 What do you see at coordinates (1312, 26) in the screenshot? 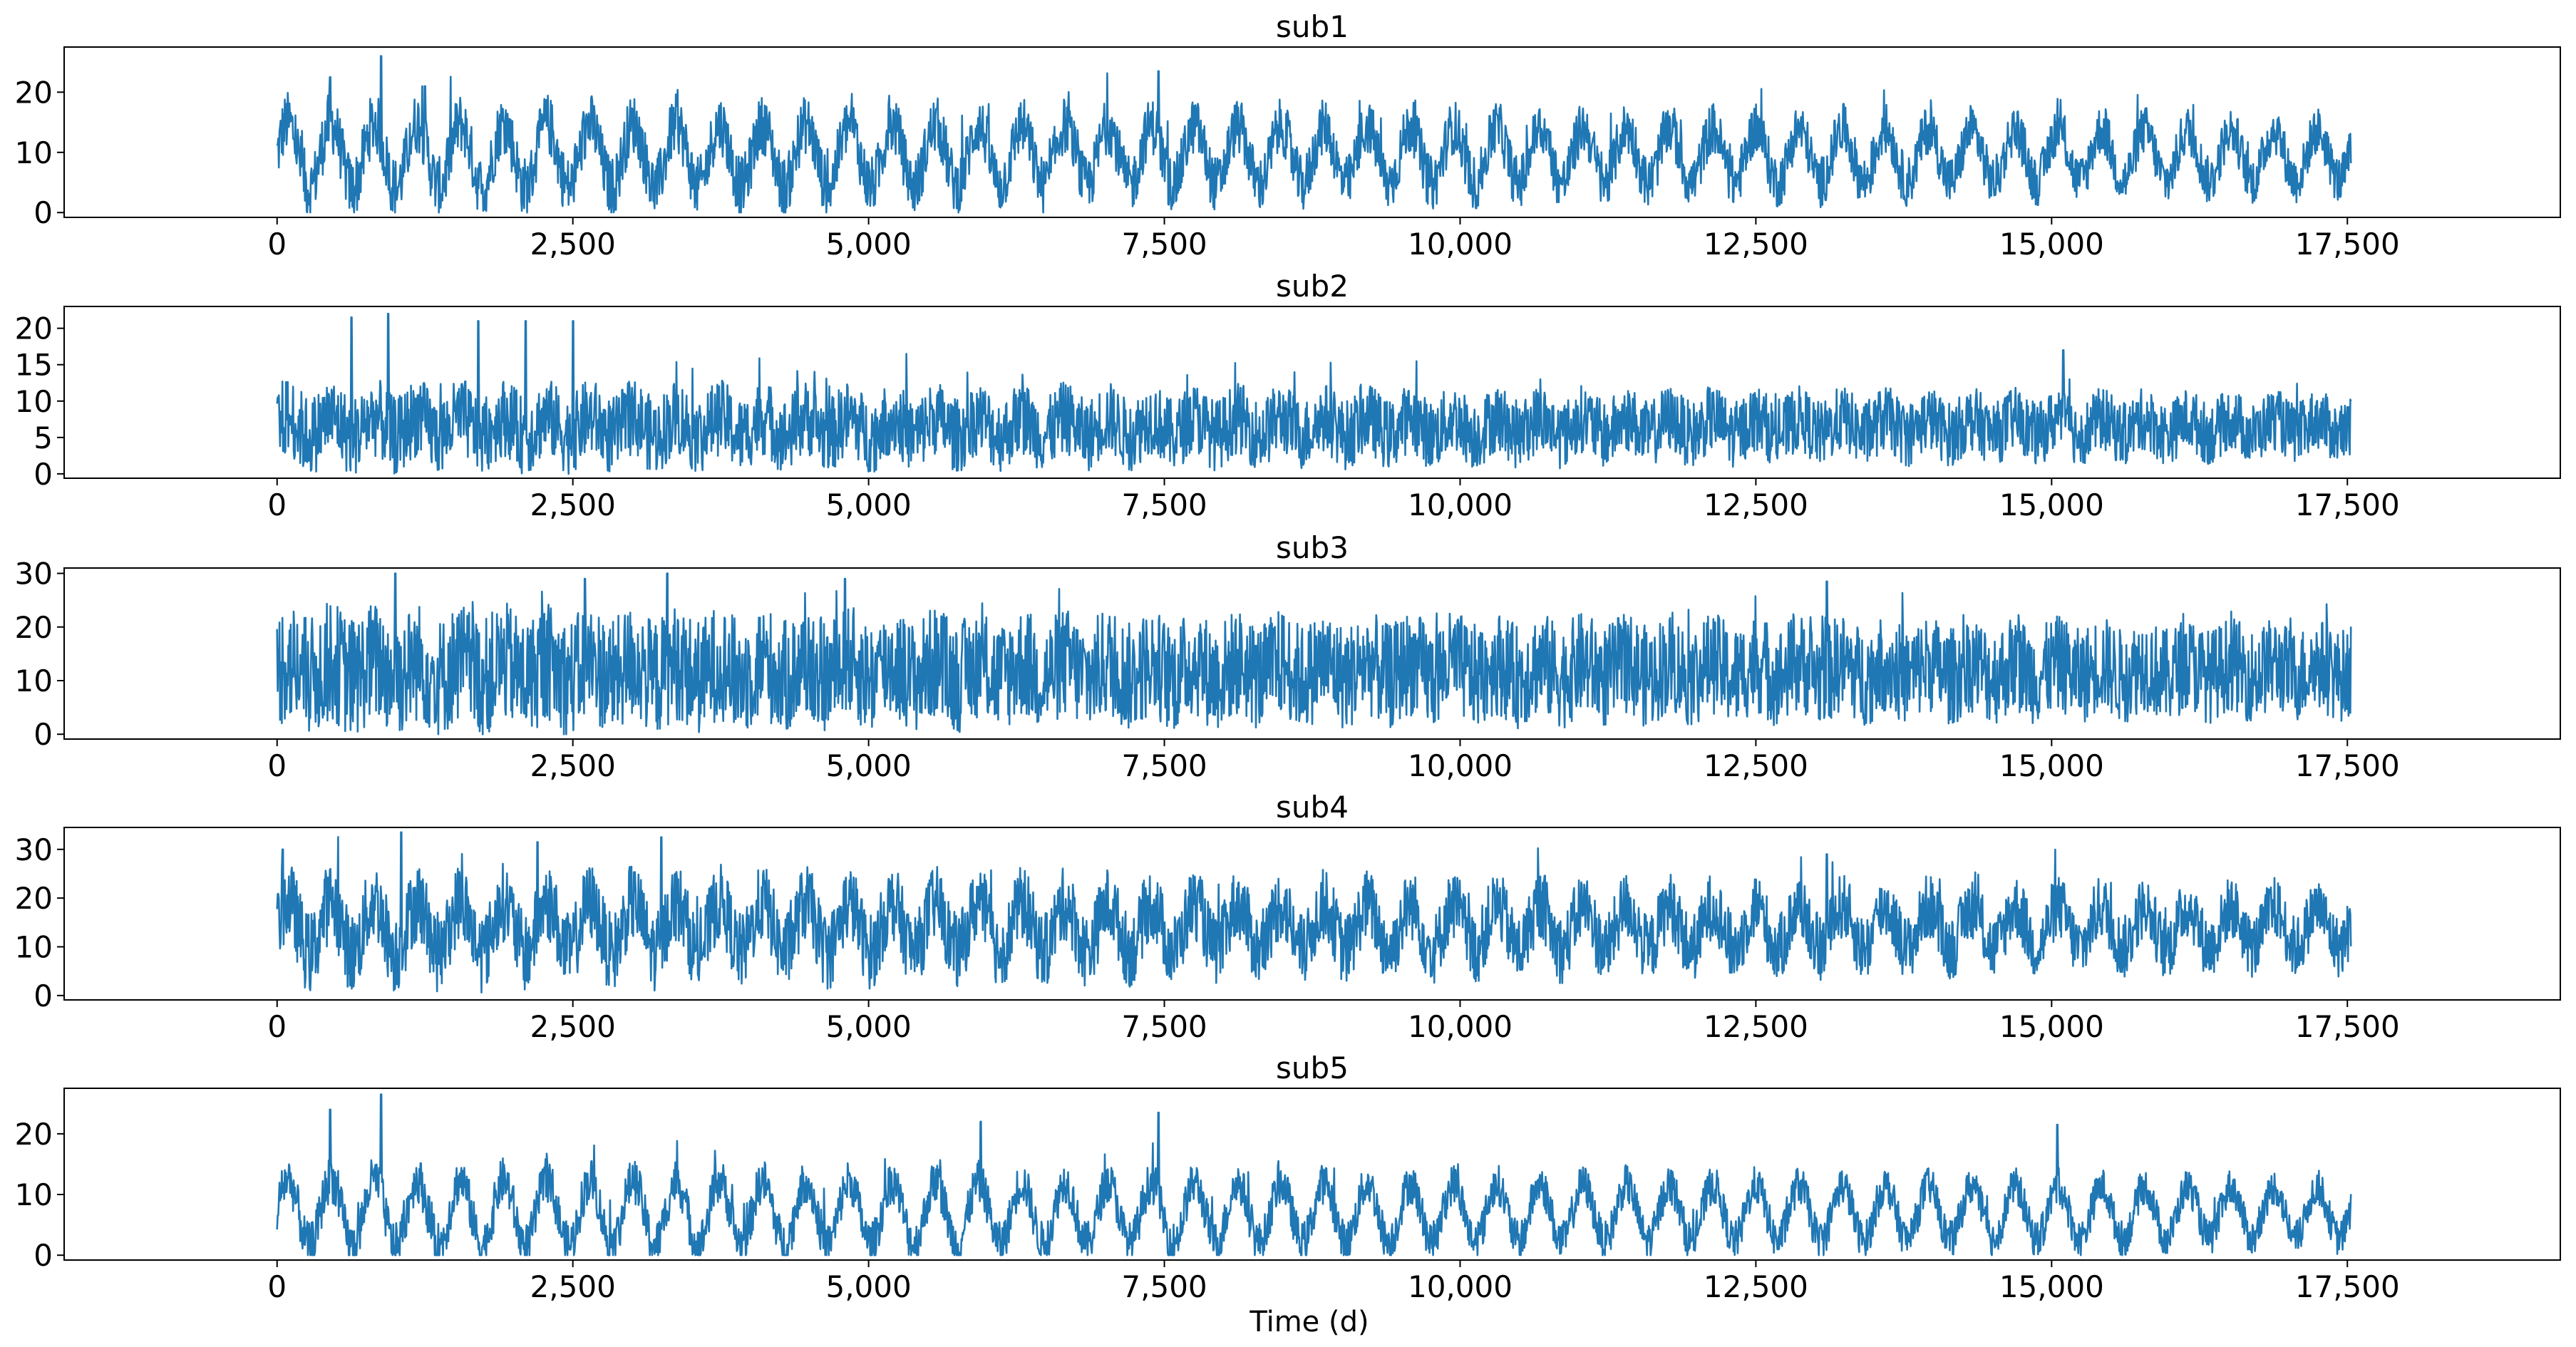
I see `subplot-title: sub1` at bounding box center [1312, 26].